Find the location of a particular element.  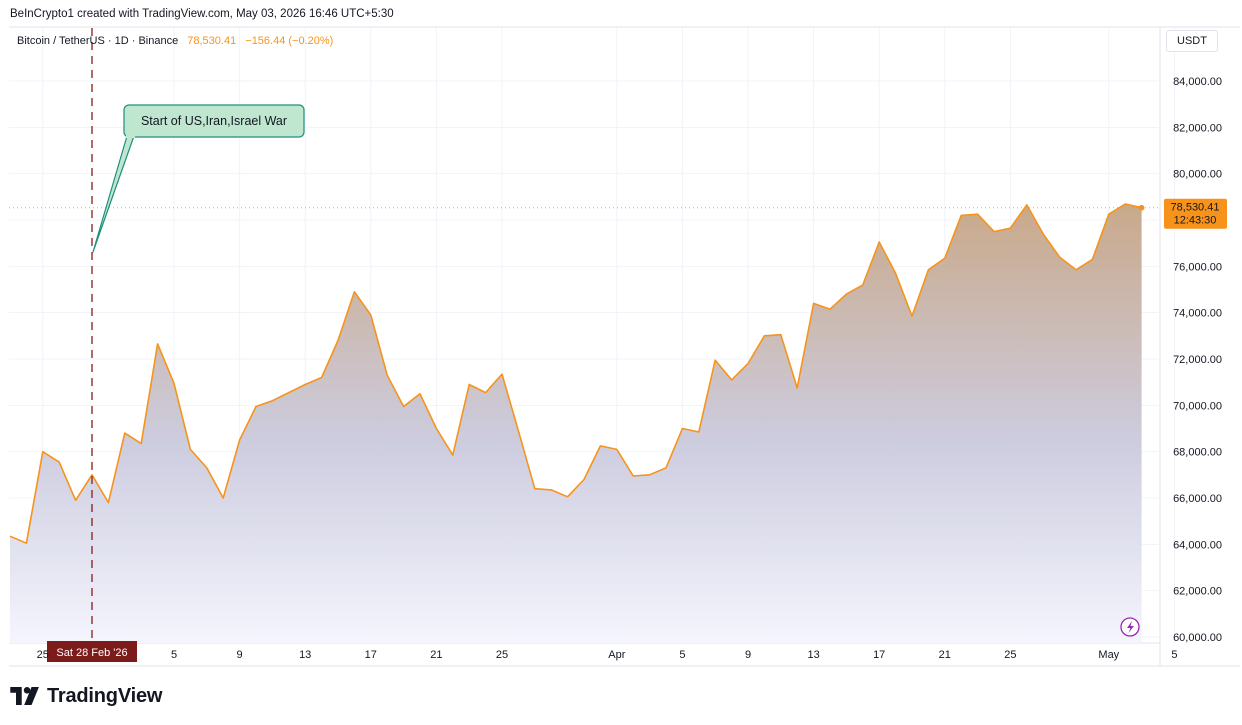

y-tick-label: 70,000.00 is located at coordinates (1197, 406).